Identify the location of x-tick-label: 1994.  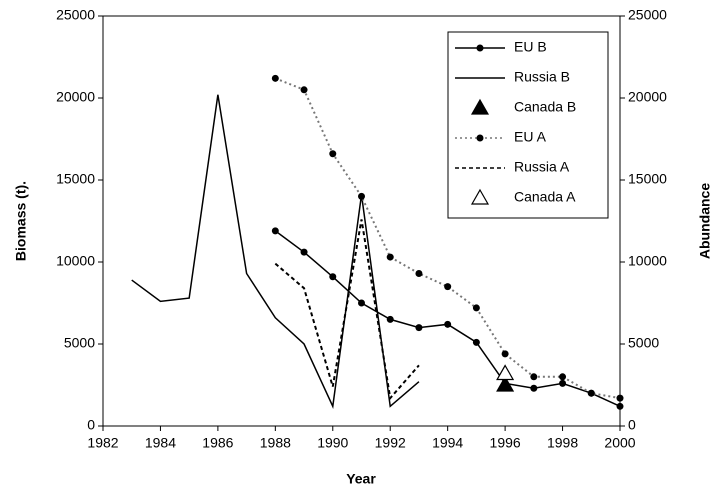
(447, 443).